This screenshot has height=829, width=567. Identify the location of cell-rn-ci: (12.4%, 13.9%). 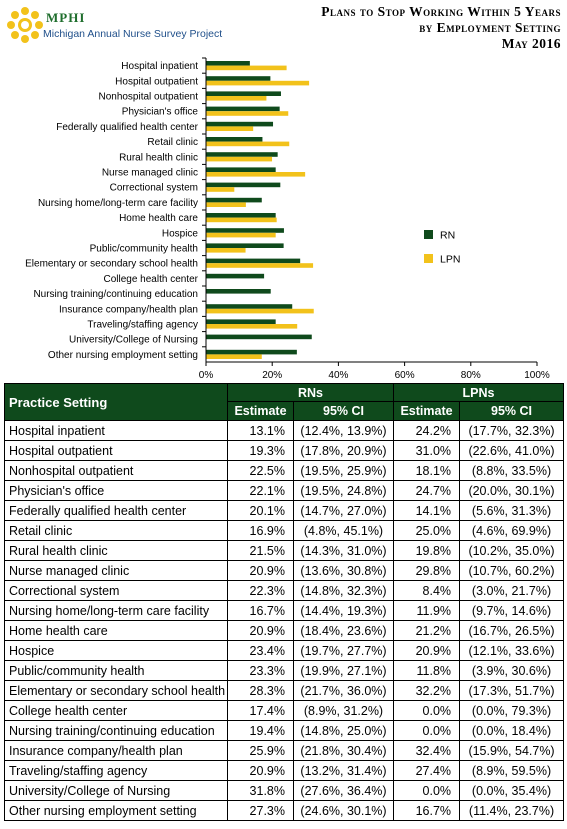
(343, 430).